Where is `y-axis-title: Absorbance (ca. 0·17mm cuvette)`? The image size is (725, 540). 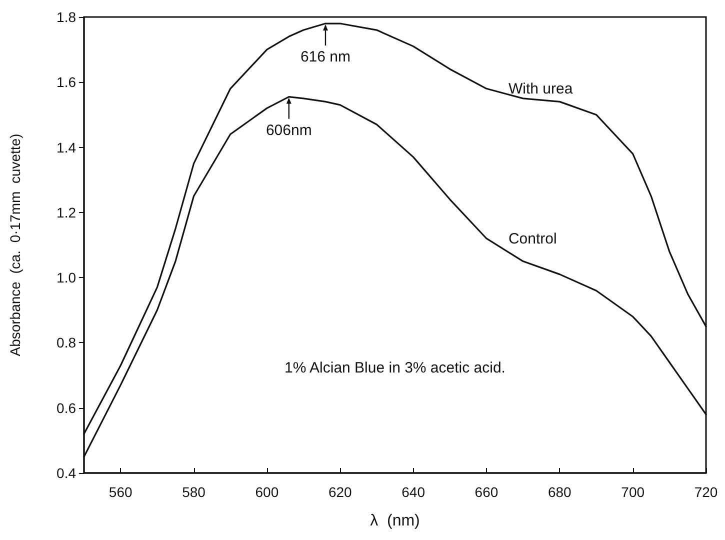 y-axis-title: Absorbance (ca. 0·17mm cuvette) is located at coordinates (15, 245).